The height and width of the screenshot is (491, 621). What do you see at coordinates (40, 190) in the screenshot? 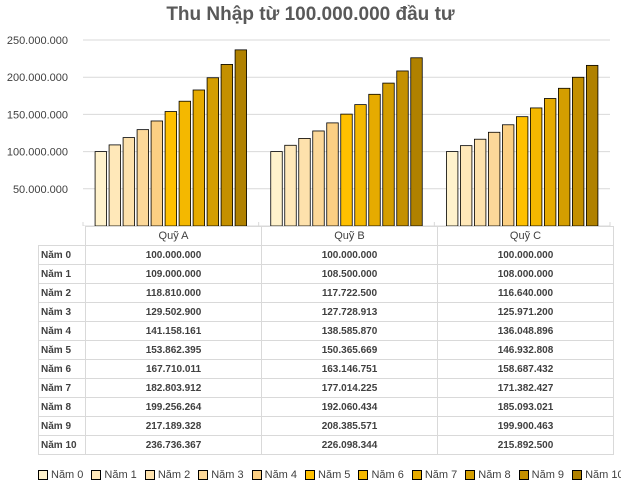
I see `y-tick-label: 50.000.000` at bounding box center [40, 190].